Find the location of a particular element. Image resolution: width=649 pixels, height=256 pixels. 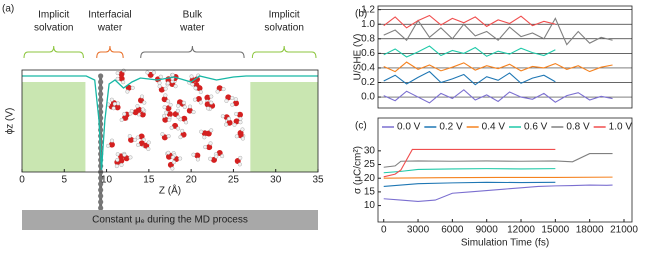

legend-label: 0.2 V is located at coordinates (451, 127).